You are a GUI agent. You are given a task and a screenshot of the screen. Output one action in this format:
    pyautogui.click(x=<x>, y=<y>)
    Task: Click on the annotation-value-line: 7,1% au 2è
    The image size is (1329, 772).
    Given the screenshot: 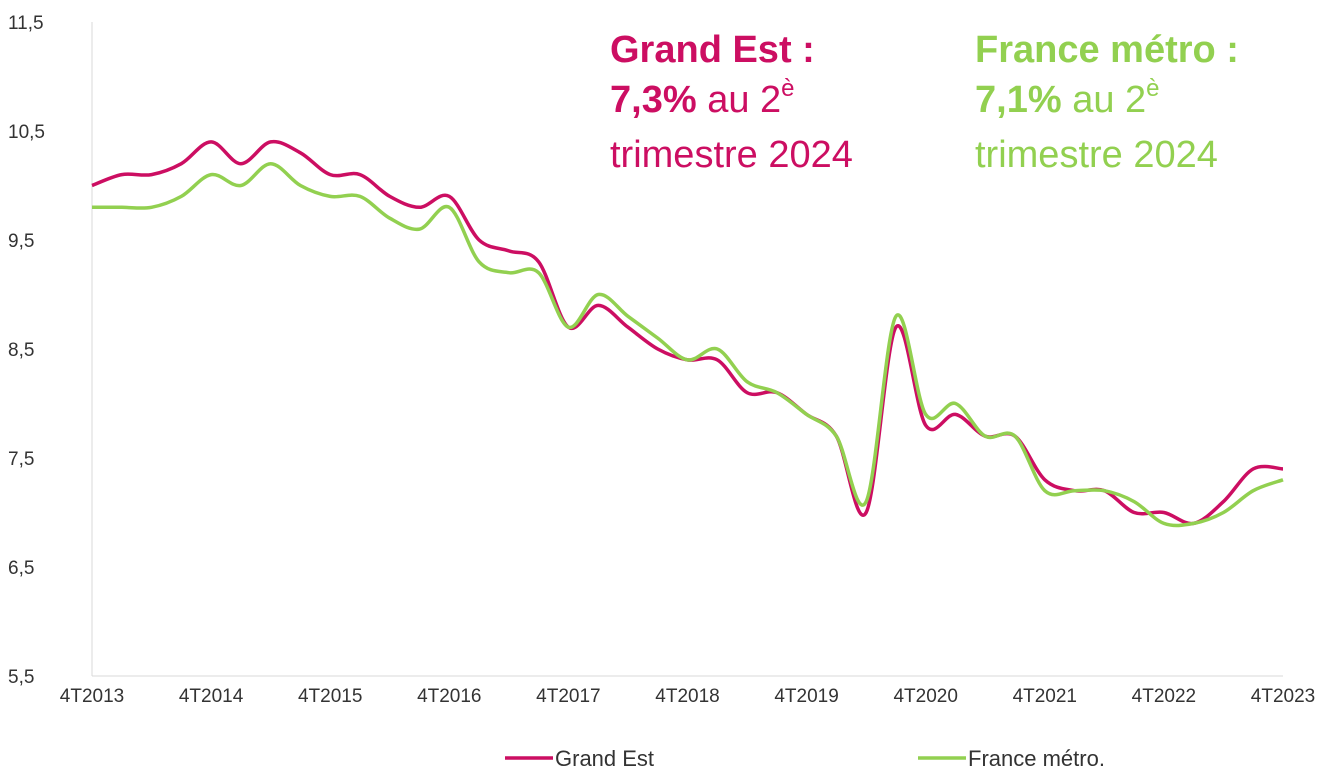 What is the action you would take?
    pyautogui.click(x=1067, y=98)
    